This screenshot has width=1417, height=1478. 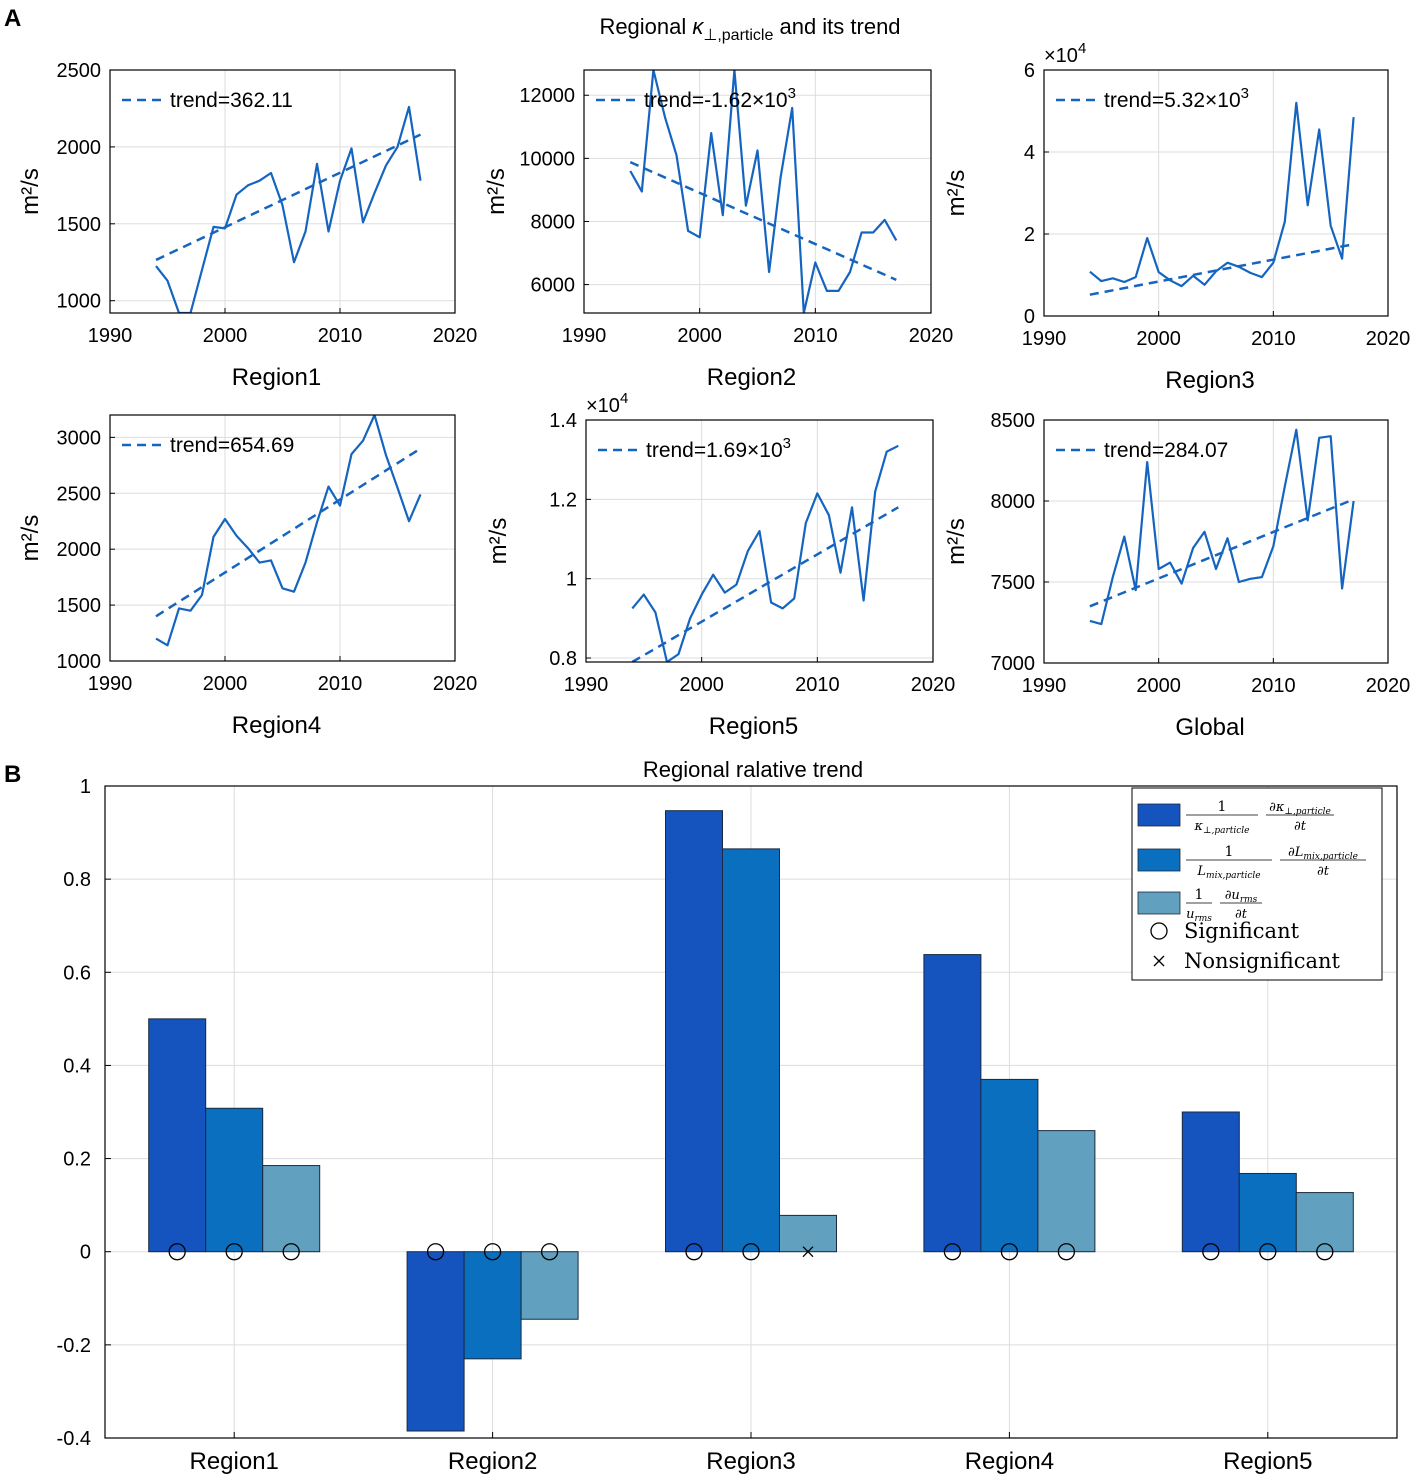 What do you see at coordinates (291, 1209) in the screenshot?
I see `bar-urms-region1` at bounding box center [291, 1209].